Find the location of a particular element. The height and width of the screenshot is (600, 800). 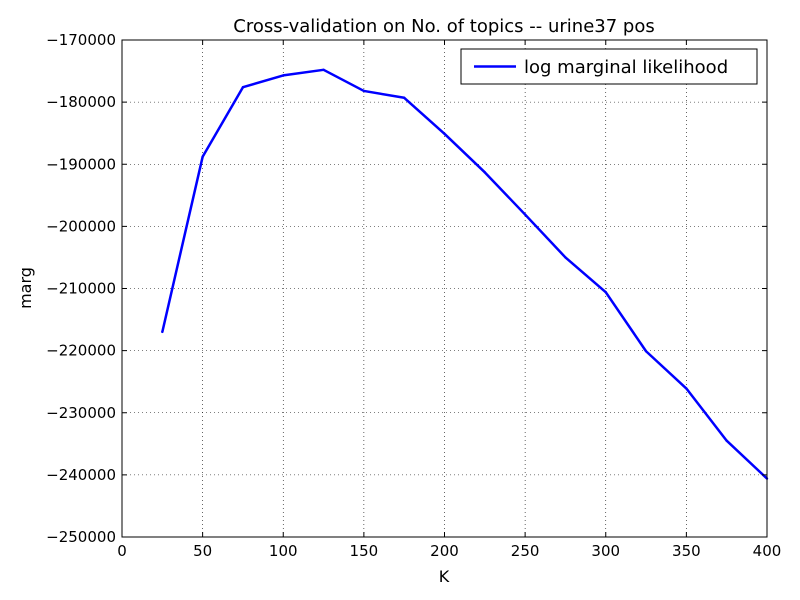

x-tick-label: 300 is located at coordinates (605, 551).